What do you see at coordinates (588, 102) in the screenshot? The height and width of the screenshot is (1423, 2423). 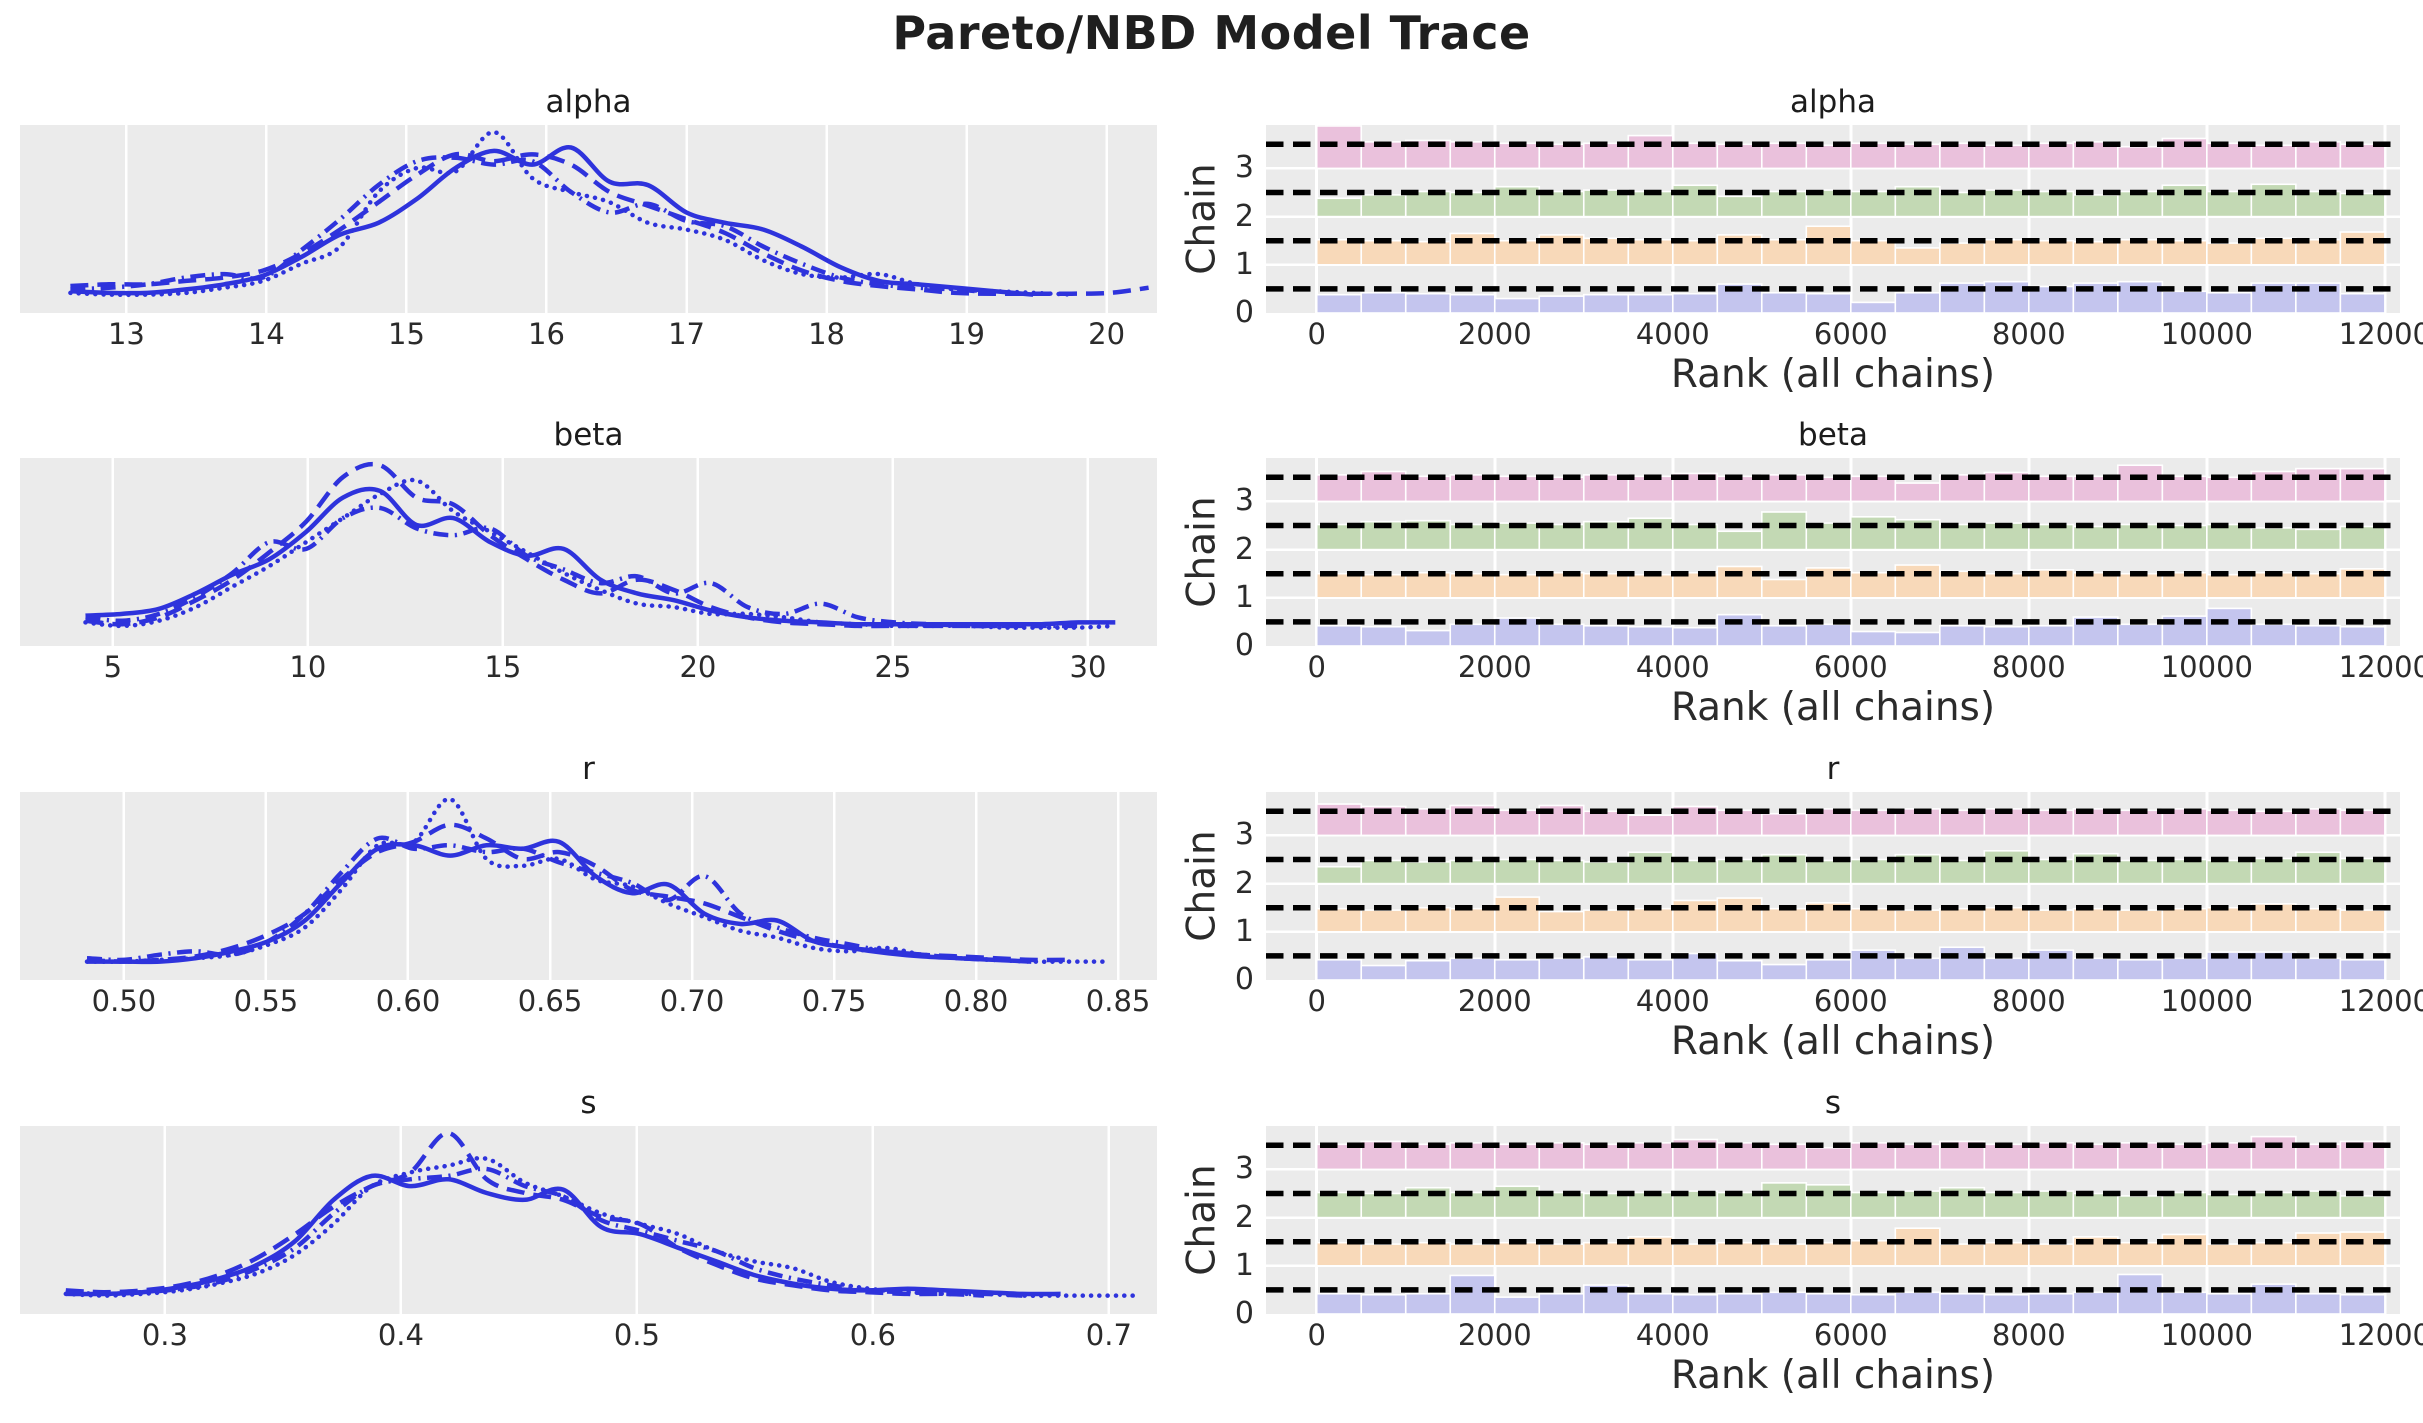 I see `kde-title-alpha: alpha` at bounding box center [588, 102].